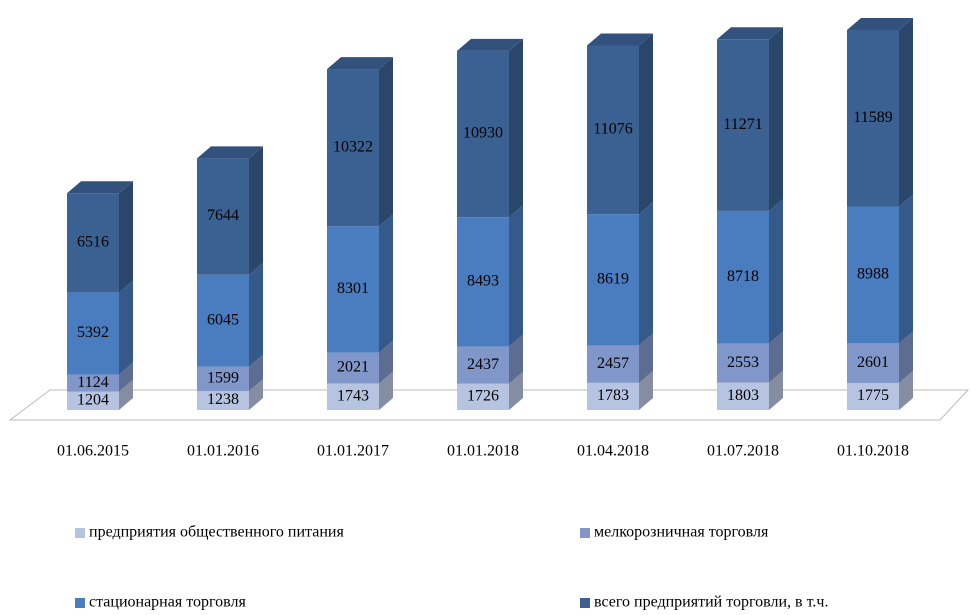 The width and height of the screenshot is (971, 615). I want to click on data-label: 8619, so click(613, 278).